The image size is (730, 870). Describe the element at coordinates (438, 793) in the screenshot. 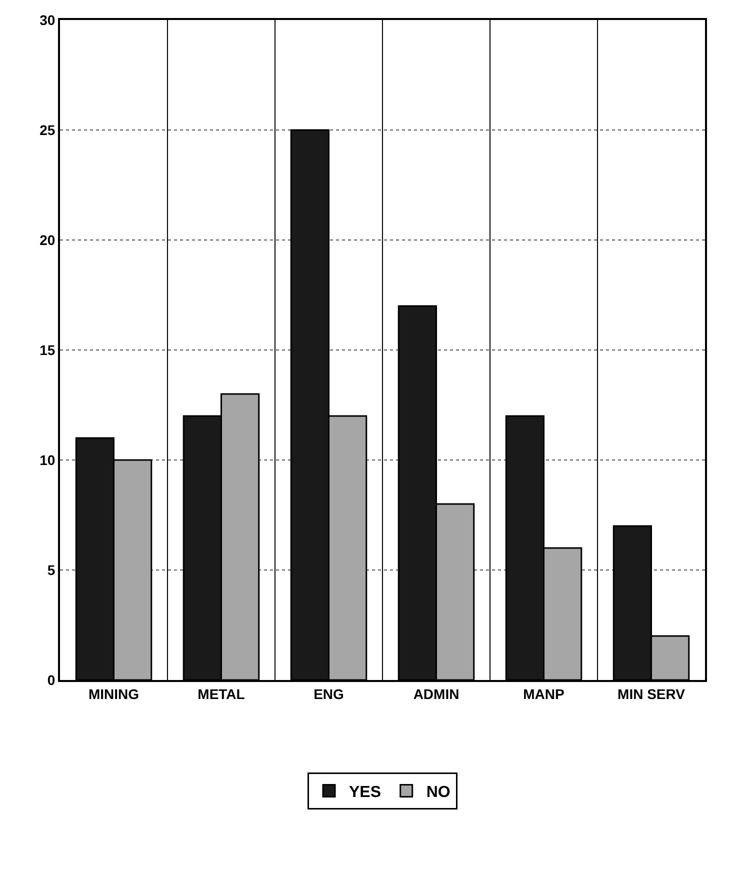

I see `legend-label: NO` at that location.